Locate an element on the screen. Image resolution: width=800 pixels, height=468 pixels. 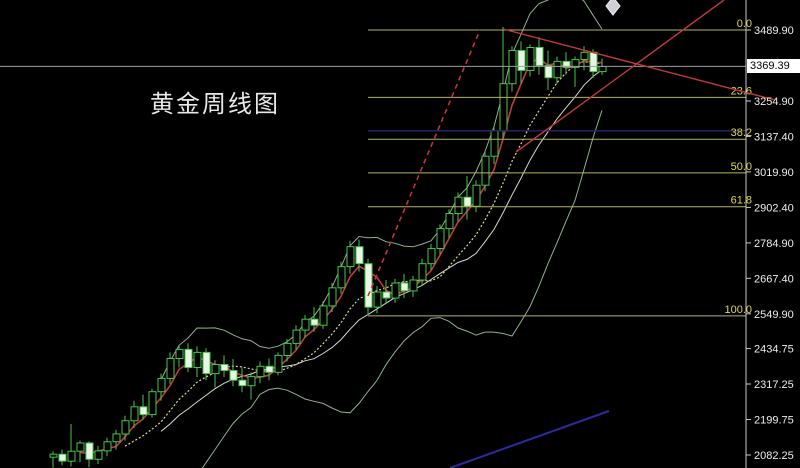
fib-level-label: 50.0 is located at coordinates (741, 167).